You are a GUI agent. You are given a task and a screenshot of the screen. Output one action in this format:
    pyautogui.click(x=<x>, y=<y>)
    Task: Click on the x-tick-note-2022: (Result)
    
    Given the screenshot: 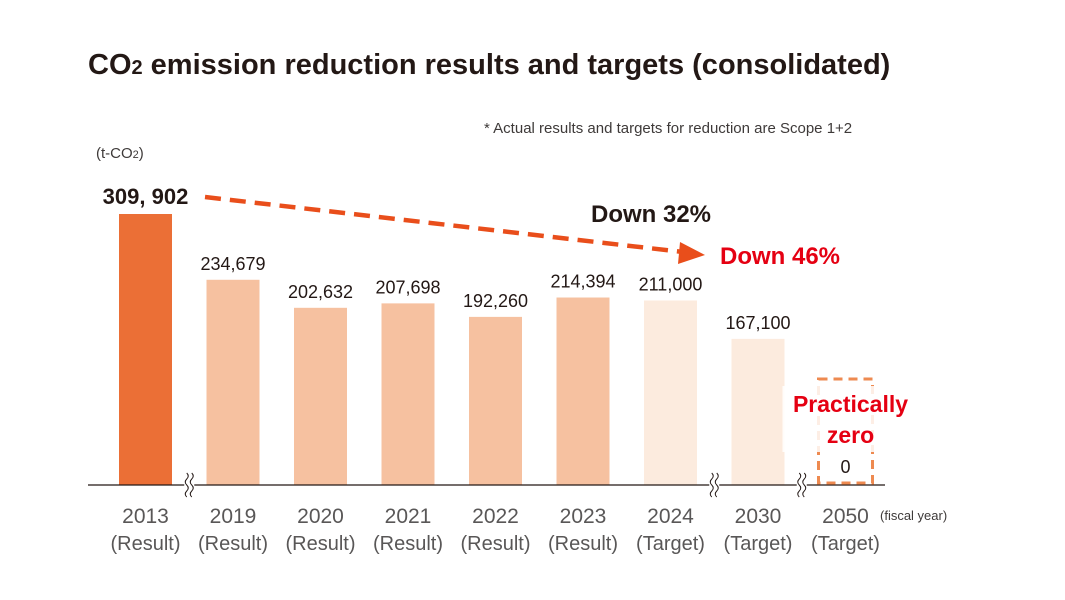 What is the action you would take?
    pyautogui.click(x=495, y=544)
    